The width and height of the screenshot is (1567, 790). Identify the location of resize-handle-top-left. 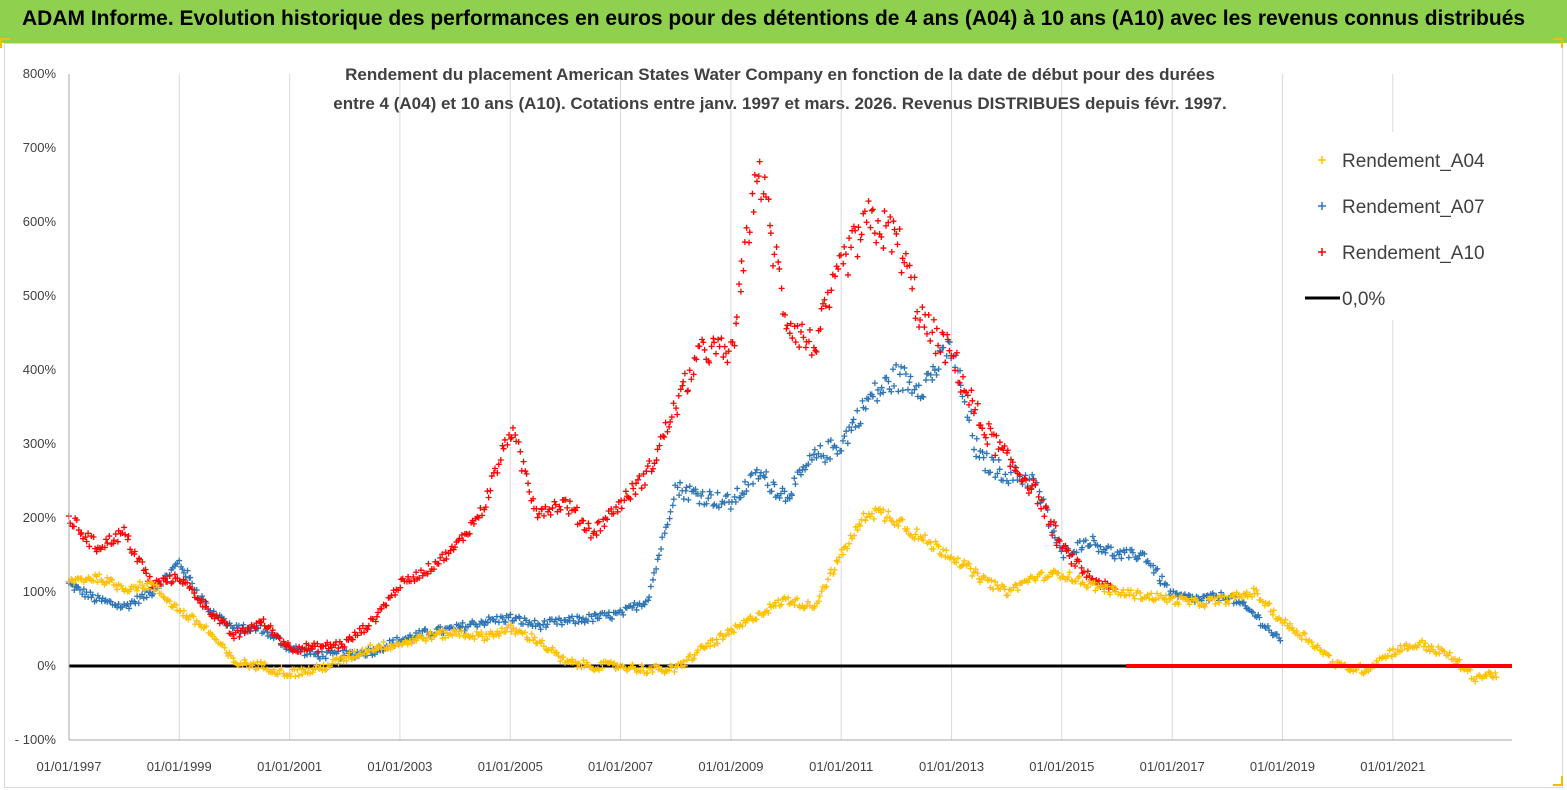
(5, 43).